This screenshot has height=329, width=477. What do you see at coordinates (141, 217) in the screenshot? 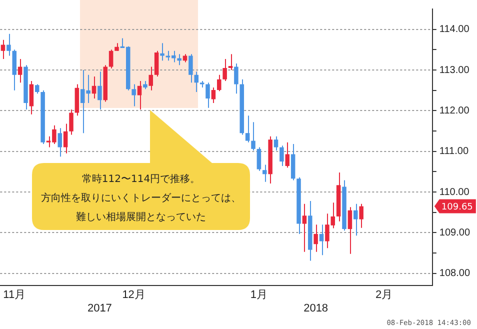
I see `annotation: 難しい相場展開となっていた` at bounding box center [141, 217].